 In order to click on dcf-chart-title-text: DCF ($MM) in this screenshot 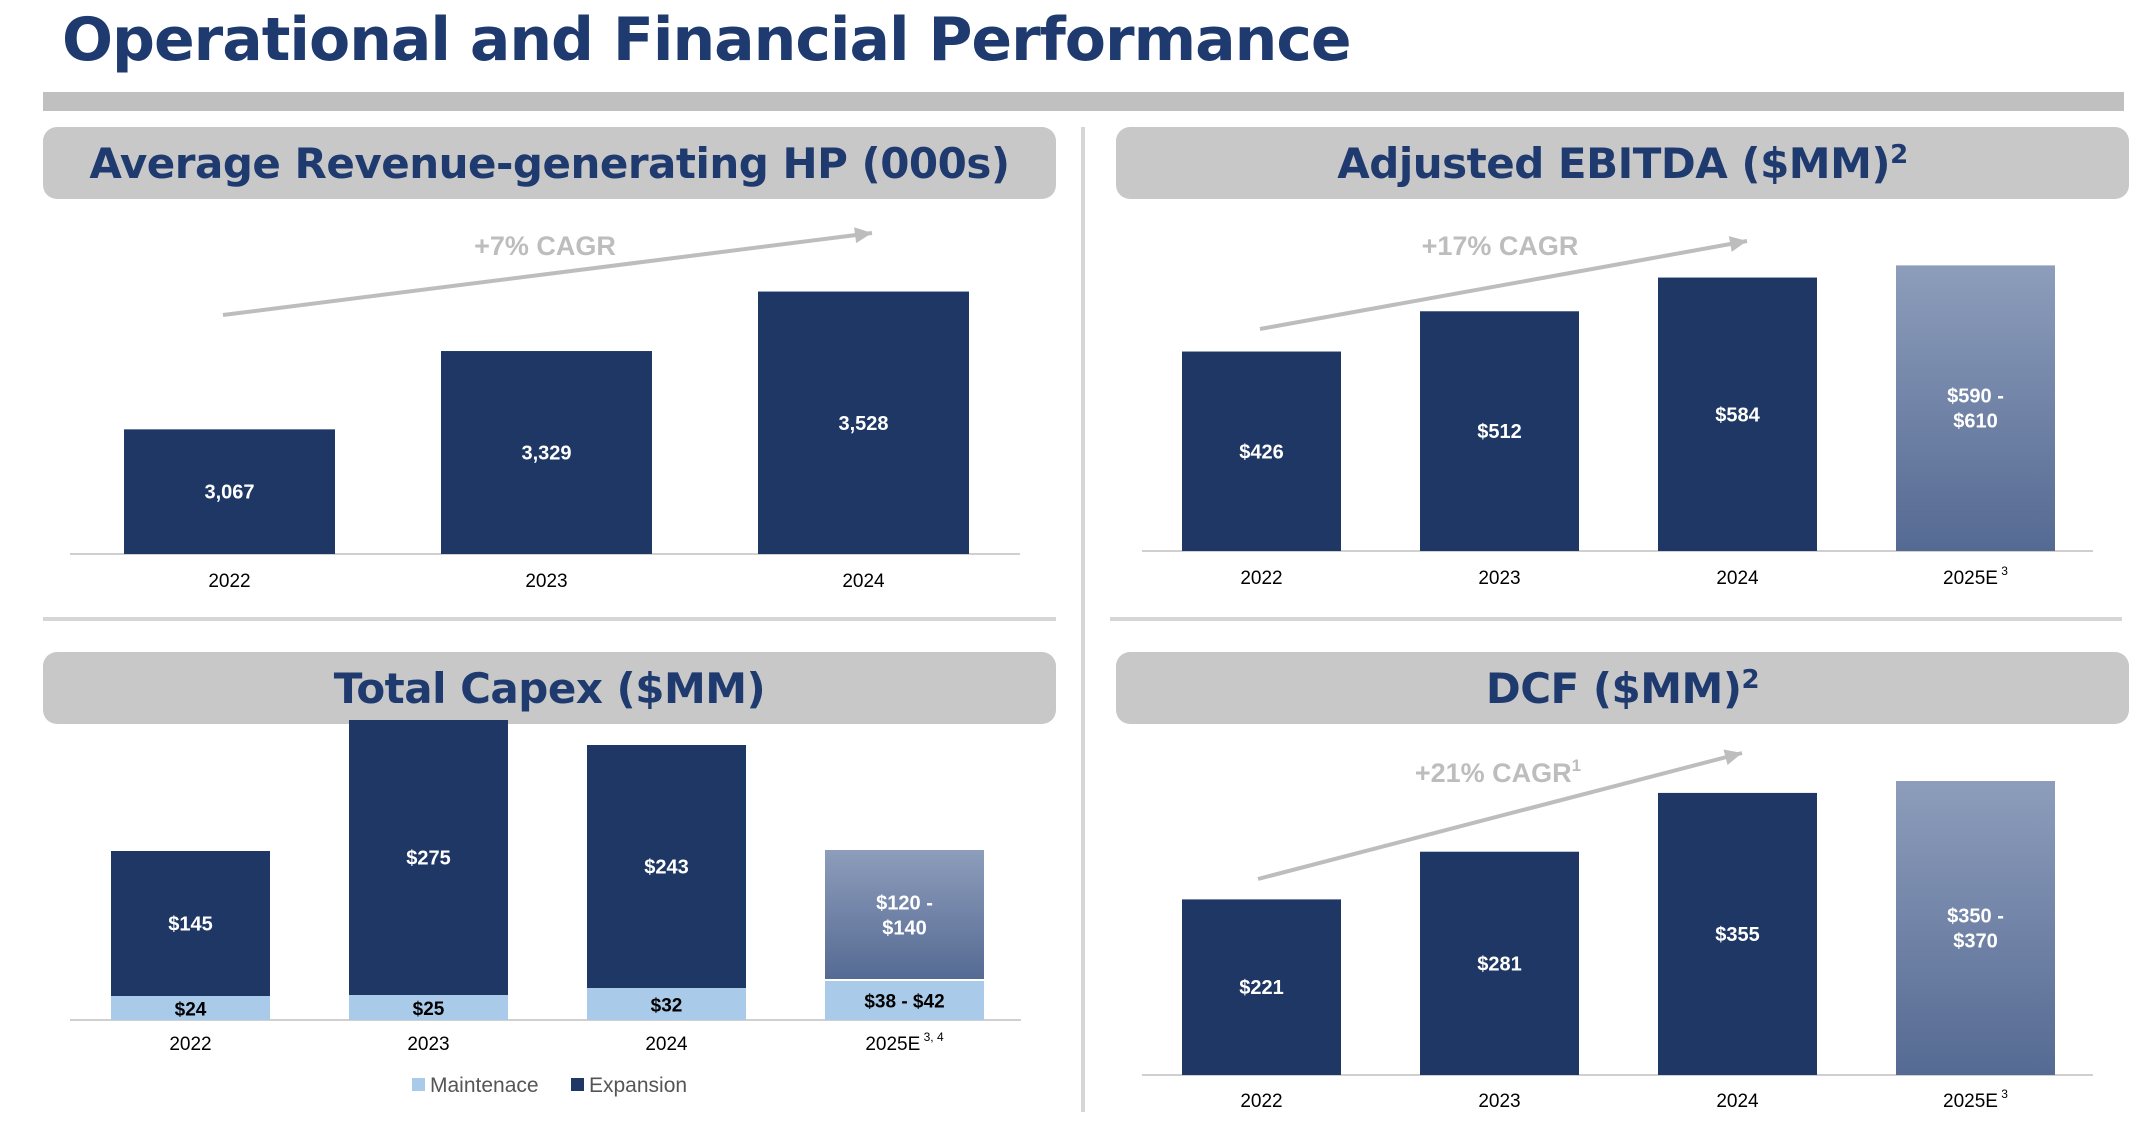, I will do `click(1613, 688)`.